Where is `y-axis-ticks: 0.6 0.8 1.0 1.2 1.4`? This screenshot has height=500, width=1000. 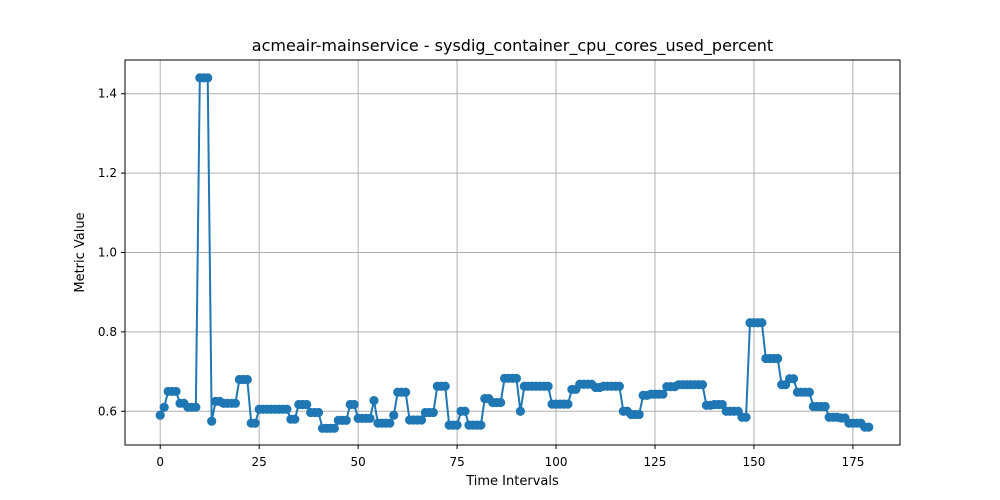 y-axis-ticks: 0.6 0.8 1.0 1.2 1.4 is located at coordinates (111, 252).